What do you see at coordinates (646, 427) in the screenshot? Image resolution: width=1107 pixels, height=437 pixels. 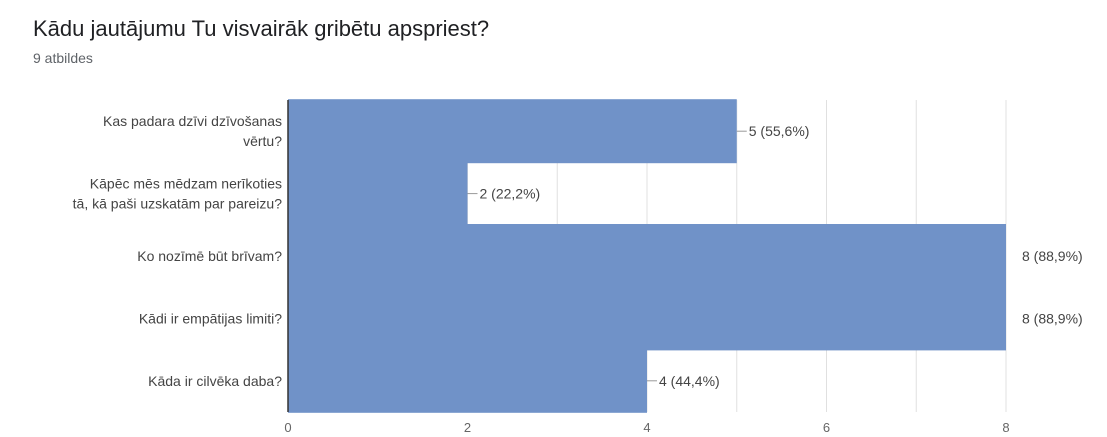 I see `x-tick-label: 4` at bounding box center [646, 427].